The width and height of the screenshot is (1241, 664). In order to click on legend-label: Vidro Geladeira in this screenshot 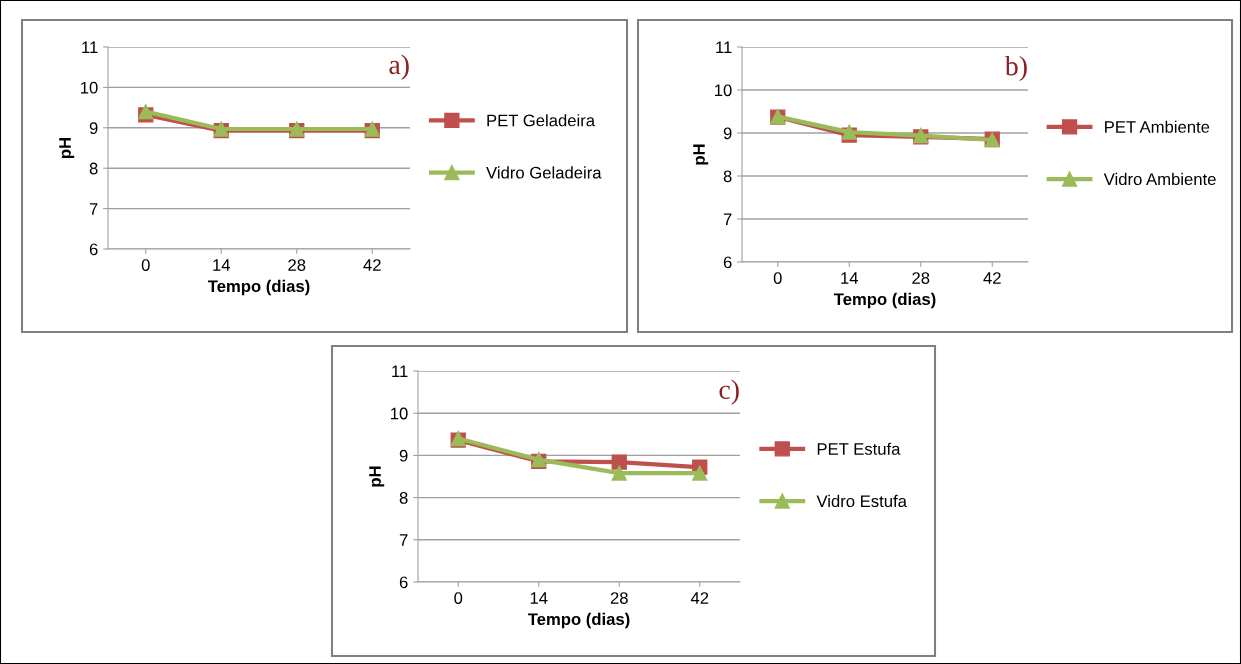, I will do `click(544, 172)`.